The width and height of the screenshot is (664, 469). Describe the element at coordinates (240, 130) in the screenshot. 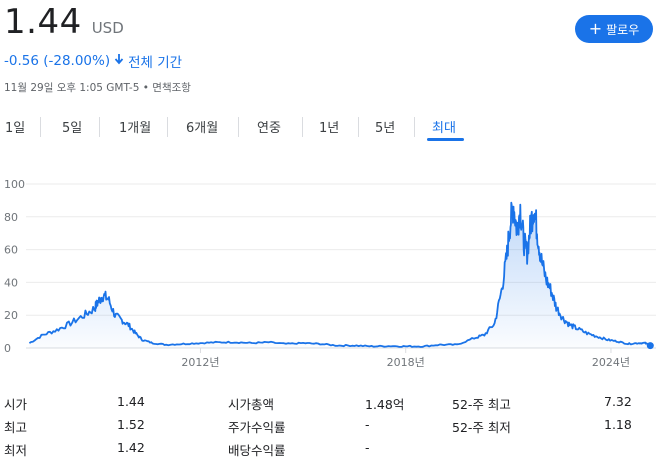

I see `range-tabs: 1일 5일 1개월 6개월 연중 1년 5년 최대` at that location.